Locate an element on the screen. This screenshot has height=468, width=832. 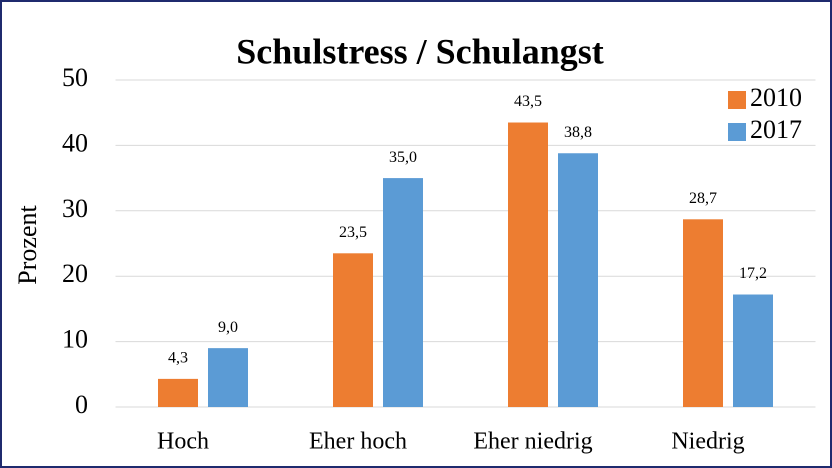
y-tick-label: 30 is located at coordinates (75, 208).